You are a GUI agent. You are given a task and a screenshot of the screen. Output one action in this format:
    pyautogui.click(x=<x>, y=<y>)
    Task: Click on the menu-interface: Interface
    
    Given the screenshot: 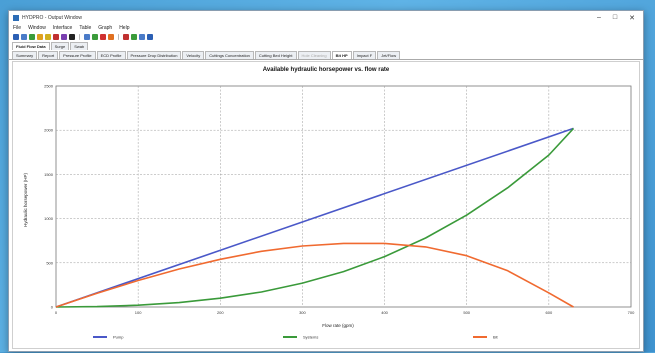 What is the action you would take?
    pyautogui.click(x=62, y=28)
    